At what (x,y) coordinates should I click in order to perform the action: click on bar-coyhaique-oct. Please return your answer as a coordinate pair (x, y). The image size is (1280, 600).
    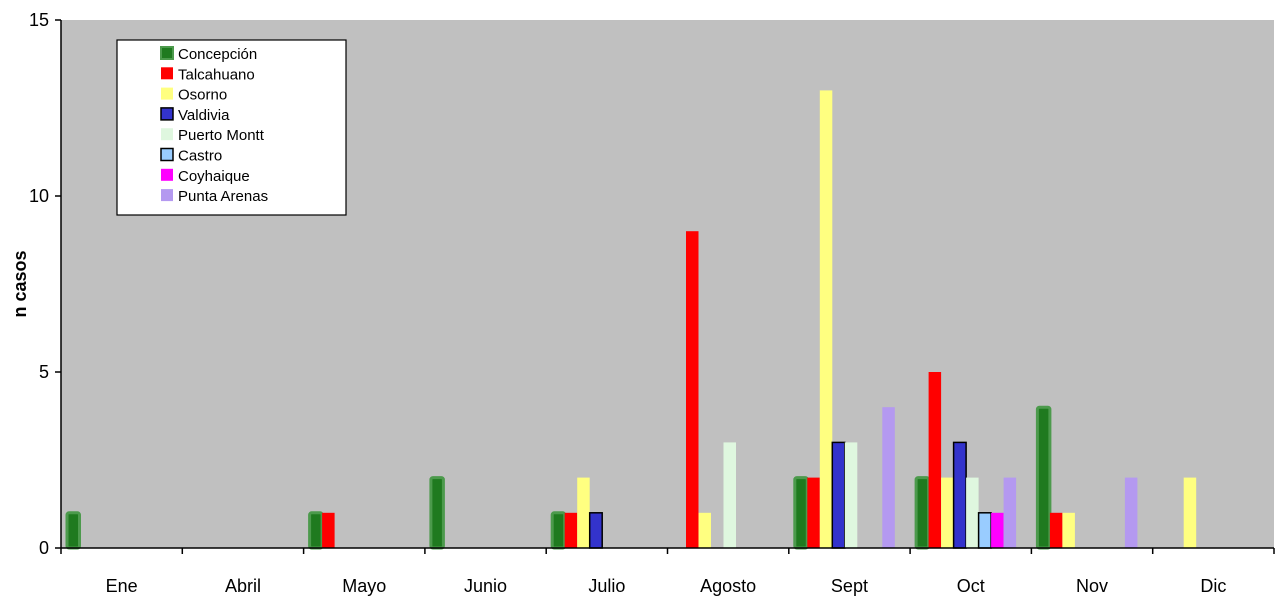
    Looking at the image, I should click on (997, 530).